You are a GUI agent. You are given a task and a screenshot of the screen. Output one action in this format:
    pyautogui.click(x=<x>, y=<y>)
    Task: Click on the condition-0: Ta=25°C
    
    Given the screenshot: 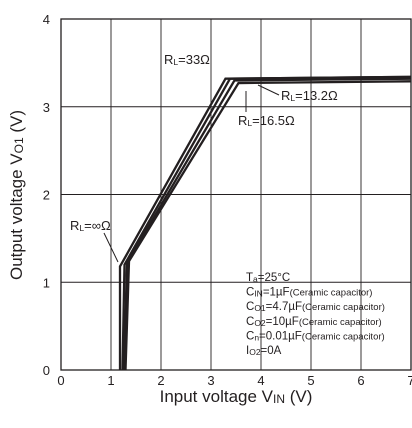 What is the action you would take?
    pyautogui.click(x=268, y=278)
    